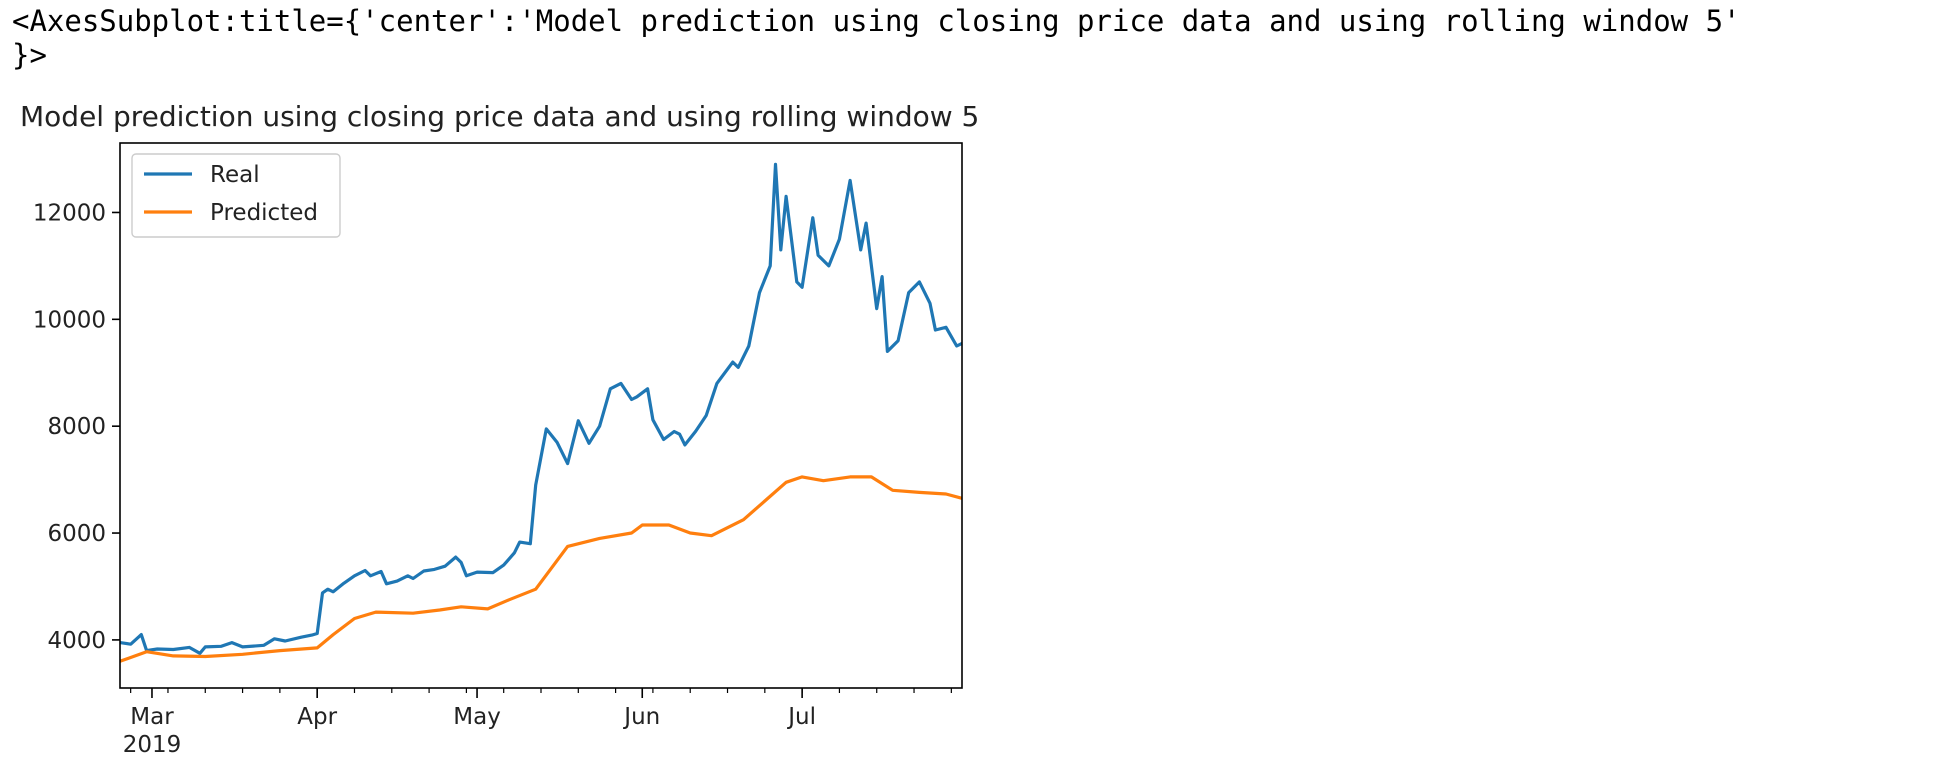 The width and height of the screenshot is (1942, 772). I want to click on y-tick-label: 10000, so click(69, 320).